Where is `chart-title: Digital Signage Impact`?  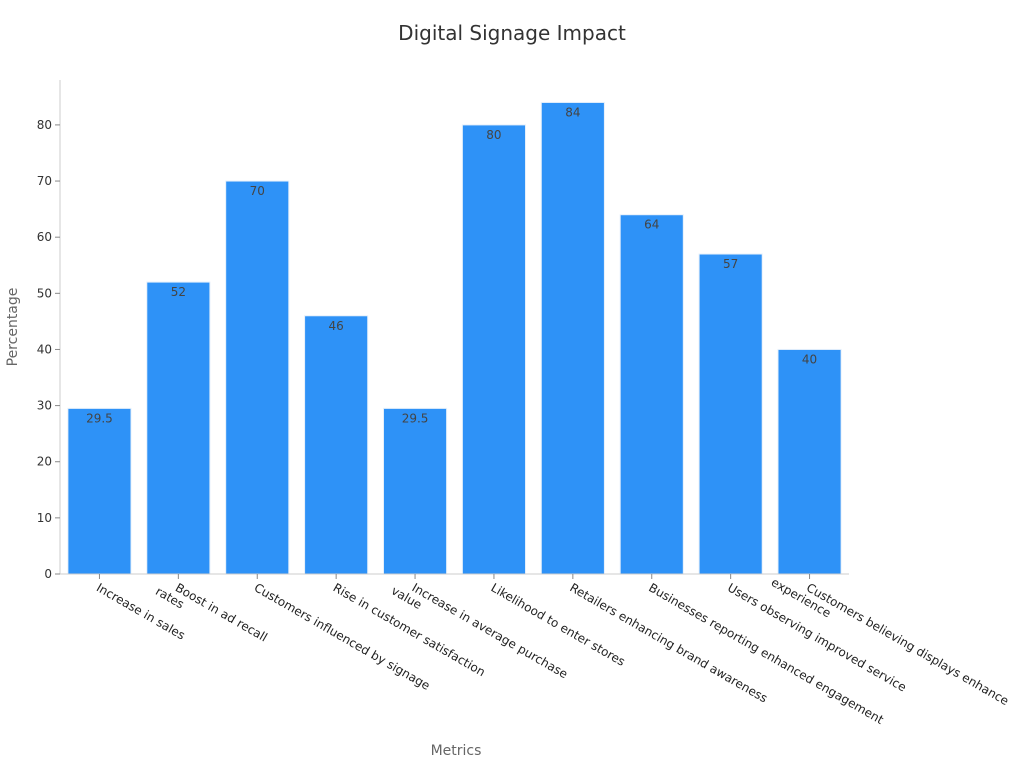
chart-title: Digital Signage Impact is located at coordinates (512, 33).